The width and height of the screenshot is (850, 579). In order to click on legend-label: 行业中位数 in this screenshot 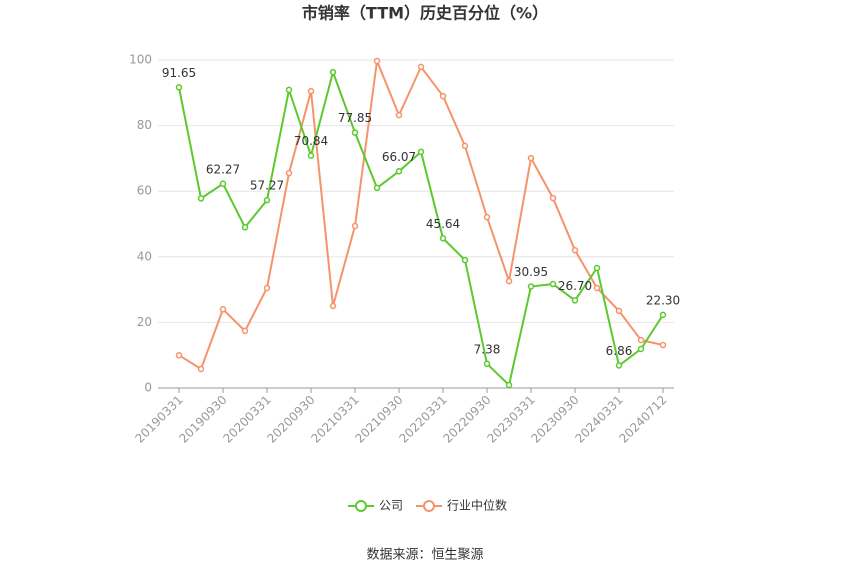, I will do `click(477, 505)`.